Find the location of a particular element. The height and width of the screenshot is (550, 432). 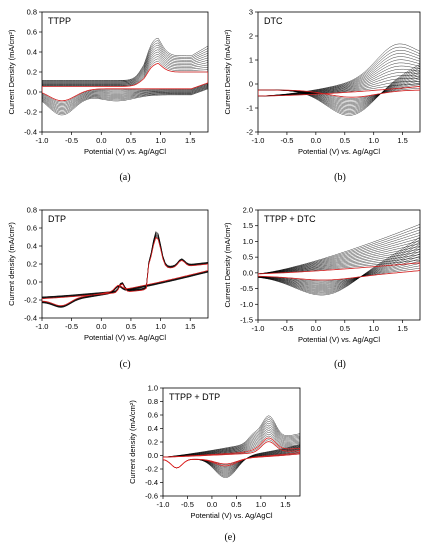

panel-title: DTC is located at coordinates (273, 21).